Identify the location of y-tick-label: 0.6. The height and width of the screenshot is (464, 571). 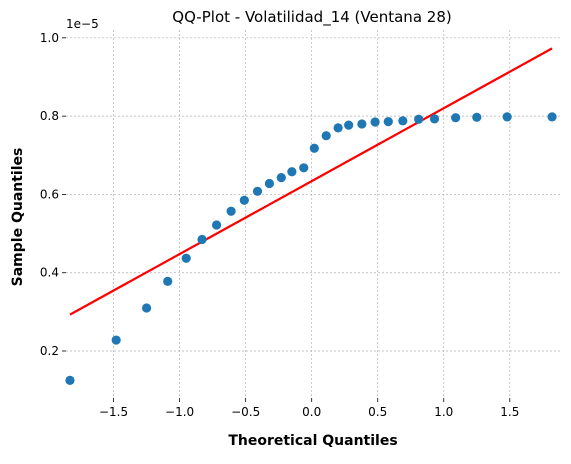
(49, 194).